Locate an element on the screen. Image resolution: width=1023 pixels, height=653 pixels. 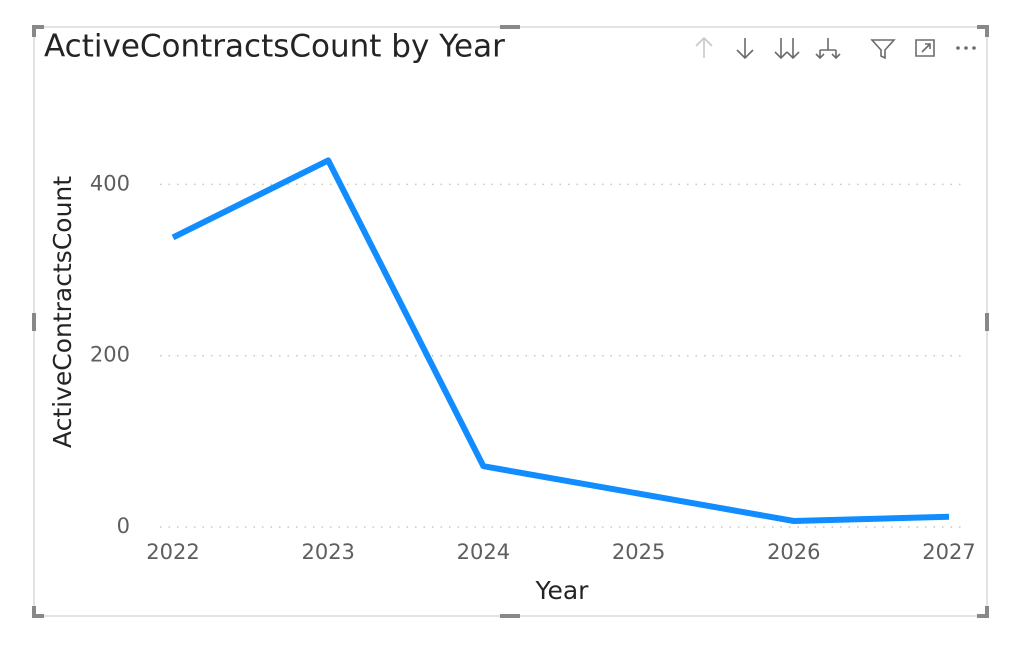
header-icons is located at coordinates (835, 48).